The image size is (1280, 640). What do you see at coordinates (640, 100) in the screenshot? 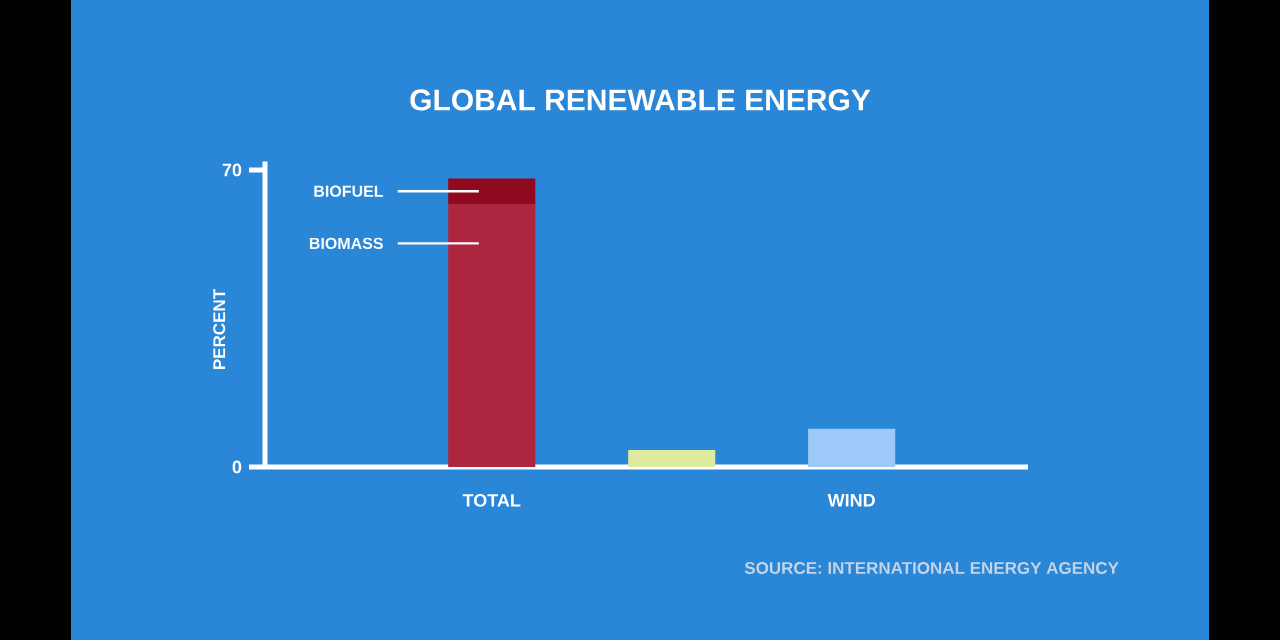
I see `chart-title: GLOBAL RENEWABLE ENERGY` at bounding box center [640, 100].